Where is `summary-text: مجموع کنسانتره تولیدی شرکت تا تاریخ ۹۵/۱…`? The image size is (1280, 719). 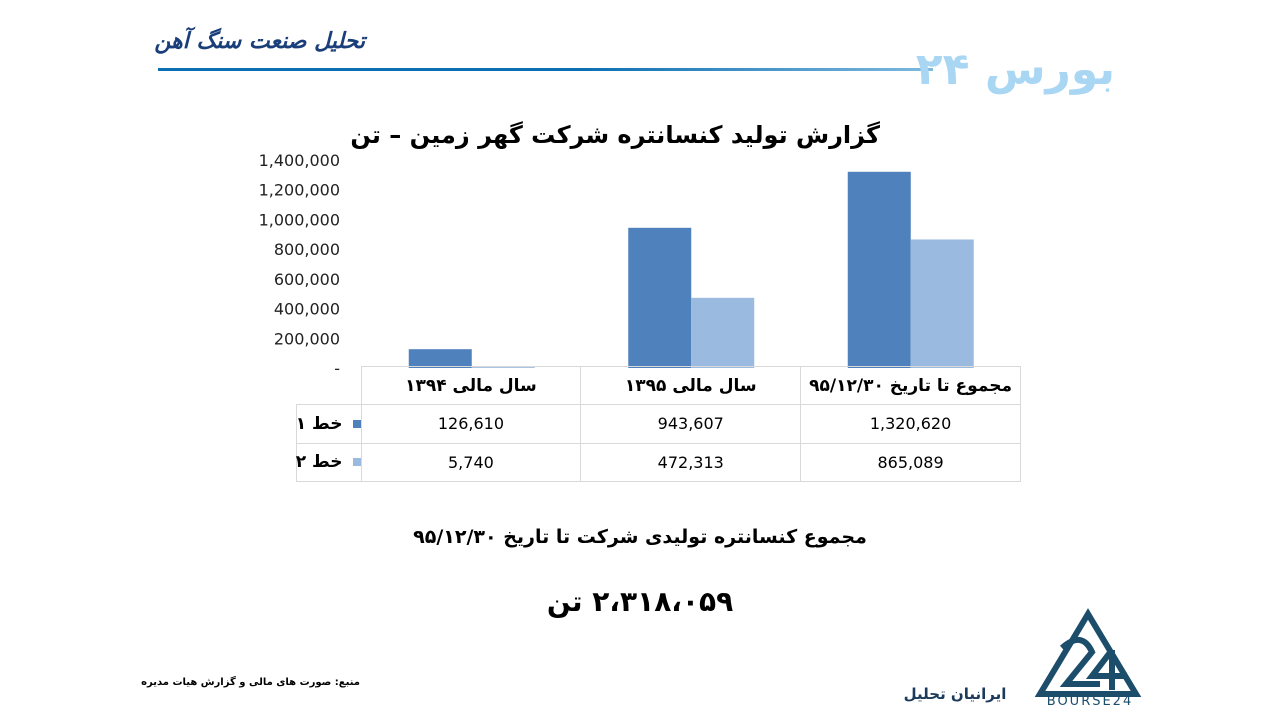 summary-text: مجموع کنسانتره تولیدی شرکت تا تاریخ ۹۵/۱… is located at coordinates (640, 537).